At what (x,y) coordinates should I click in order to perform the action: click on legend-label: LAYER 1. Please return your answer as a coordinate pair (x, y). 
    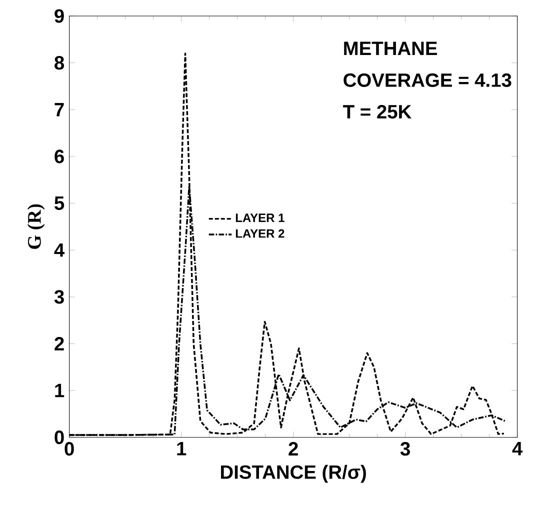
    Looking at the image, I should click on (260, 218).